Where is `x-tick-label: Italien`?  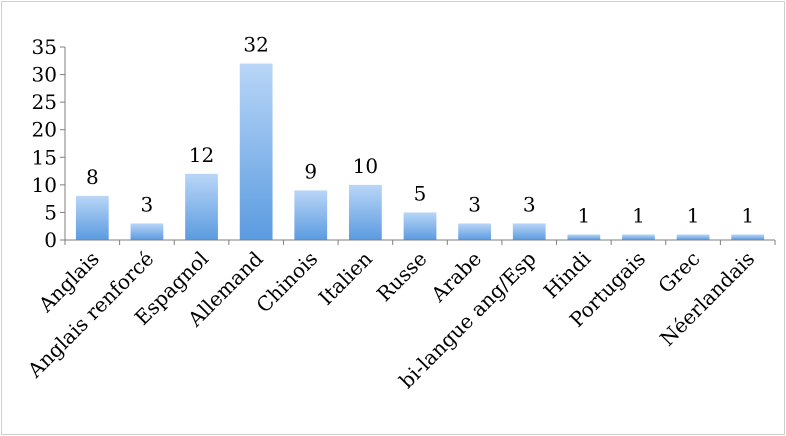 x-tick-label: Italien is located at coordinates (345, 277).